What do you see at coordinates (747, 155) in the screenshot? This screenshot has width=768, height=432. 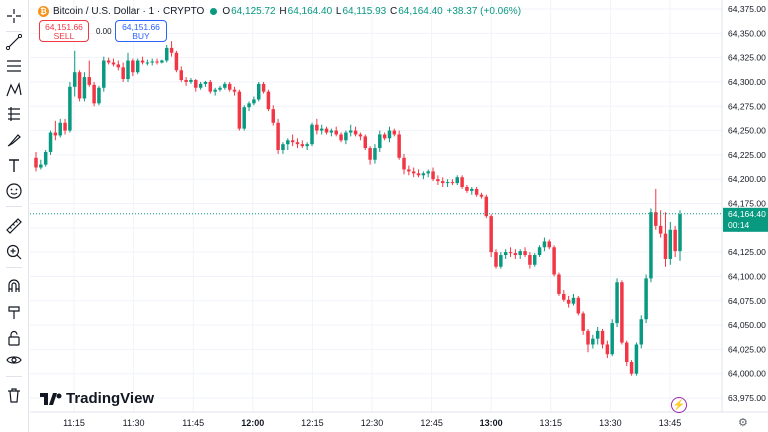 I see `price-axis-label: 64,225.00` at bounding box center [747, 155].